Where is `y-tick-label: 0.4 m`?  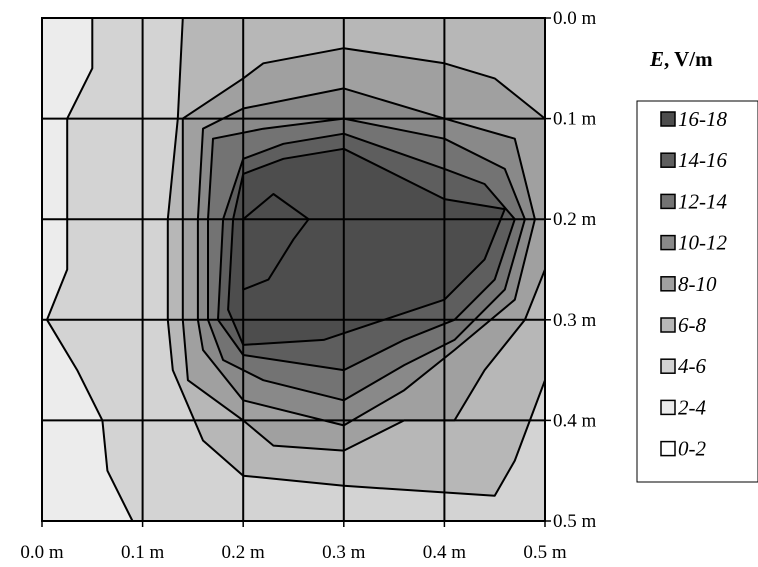
y-tick-label: 0.4 m is located at coordinates (575, 420).